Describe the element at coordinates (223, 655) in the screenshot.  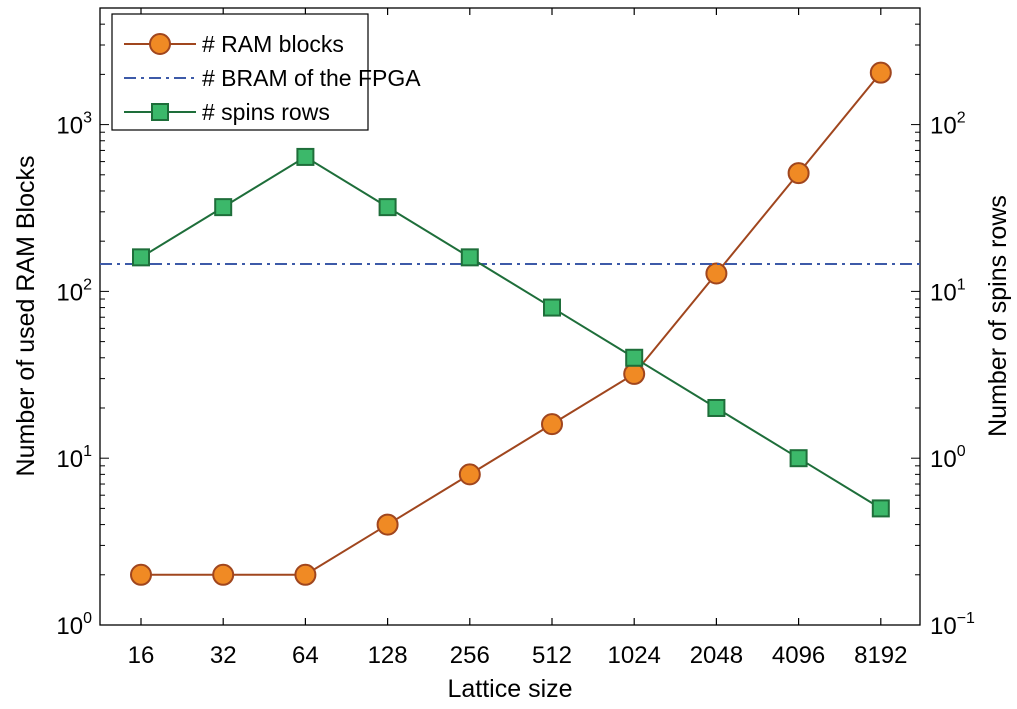
I see `x-tick-label: 32` at that location.